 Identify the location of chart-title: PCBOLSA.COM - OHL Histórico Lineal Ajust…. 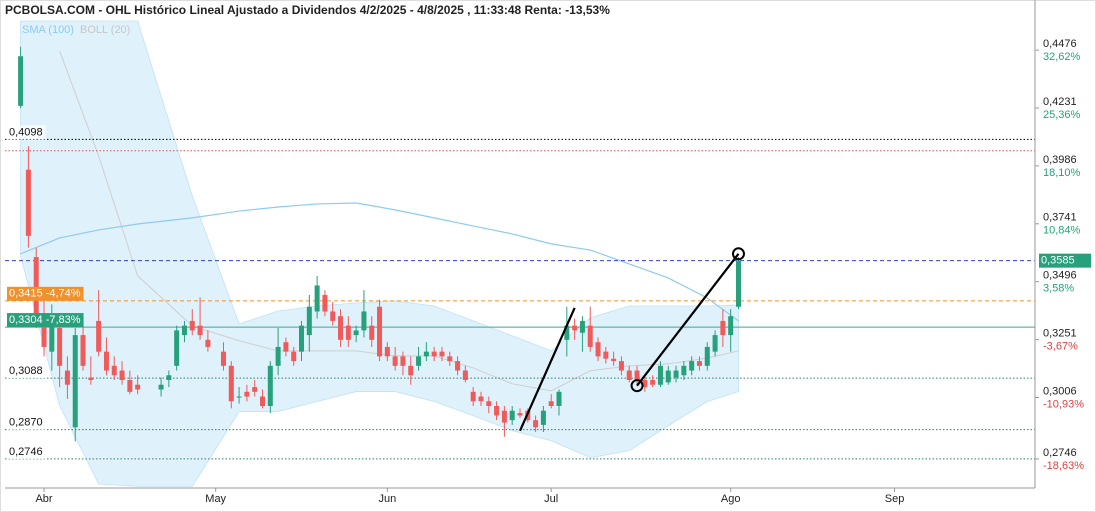
(307, 10).